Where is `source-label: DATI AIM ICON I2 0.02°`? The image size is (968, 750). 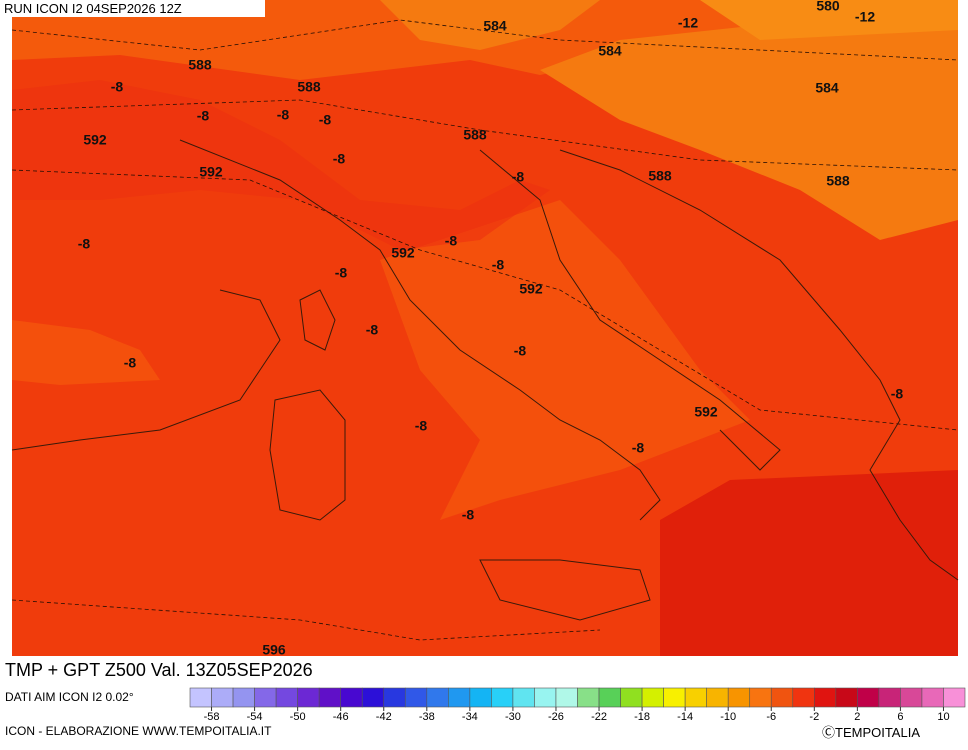 source-label: DATI AIM ICON I2 0.02° is located at coordinates (69, 697).